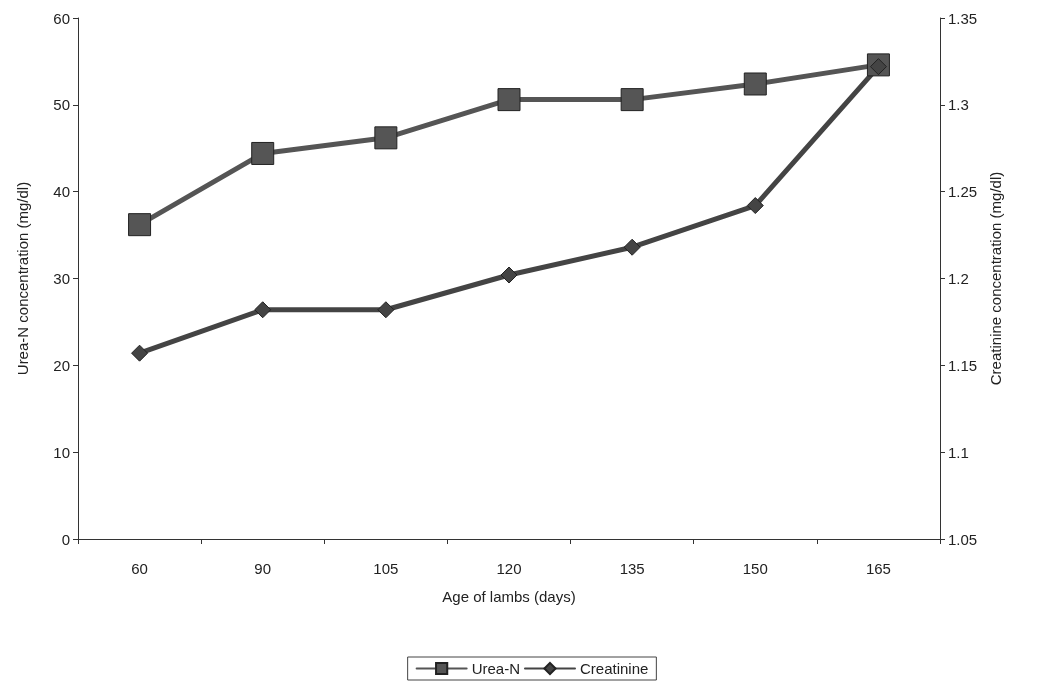  I want to click on legend-label: Urea-N, so click(495, 668).